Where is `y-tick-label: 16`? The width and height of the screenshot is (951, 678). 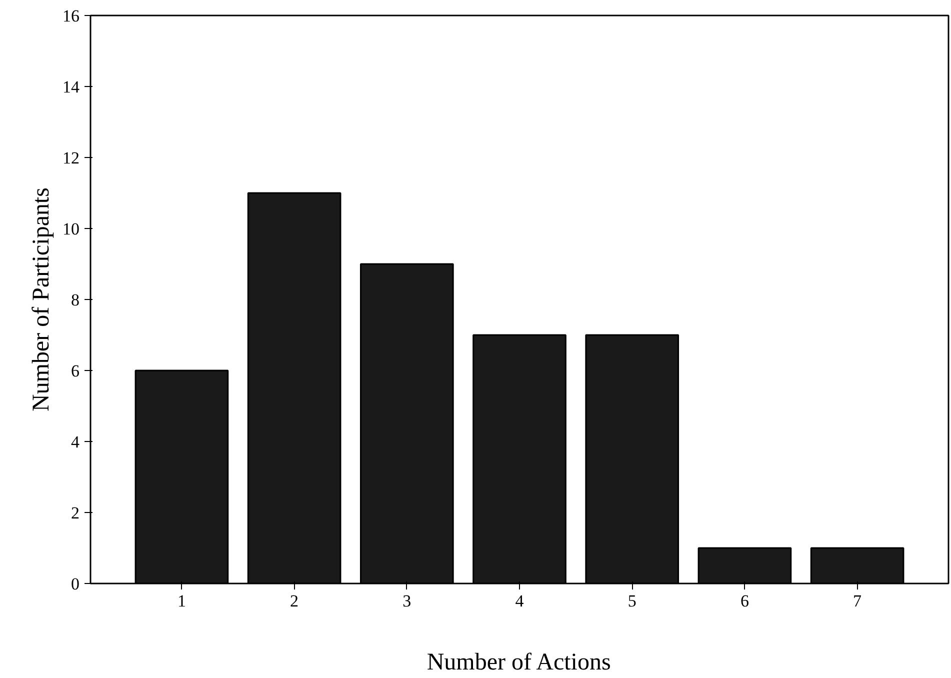
y-tick-label: 16 is located at coordinates (71, 16).